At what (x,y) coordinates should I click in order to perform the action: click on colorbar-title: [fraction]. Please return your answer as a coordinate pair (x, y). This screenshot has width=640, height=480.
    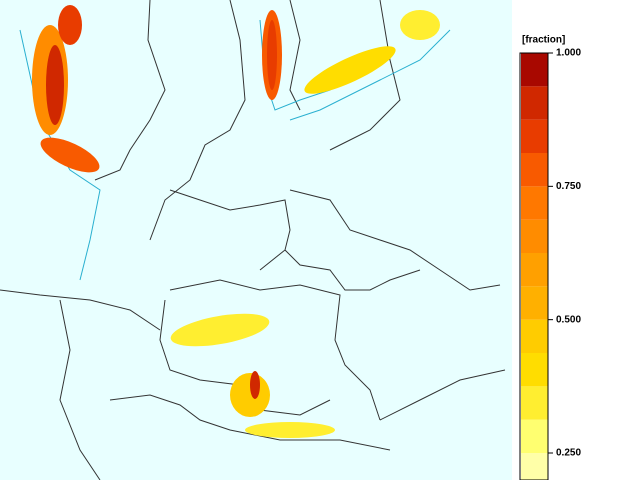
    Looking at the image, I should click on (543, 40).